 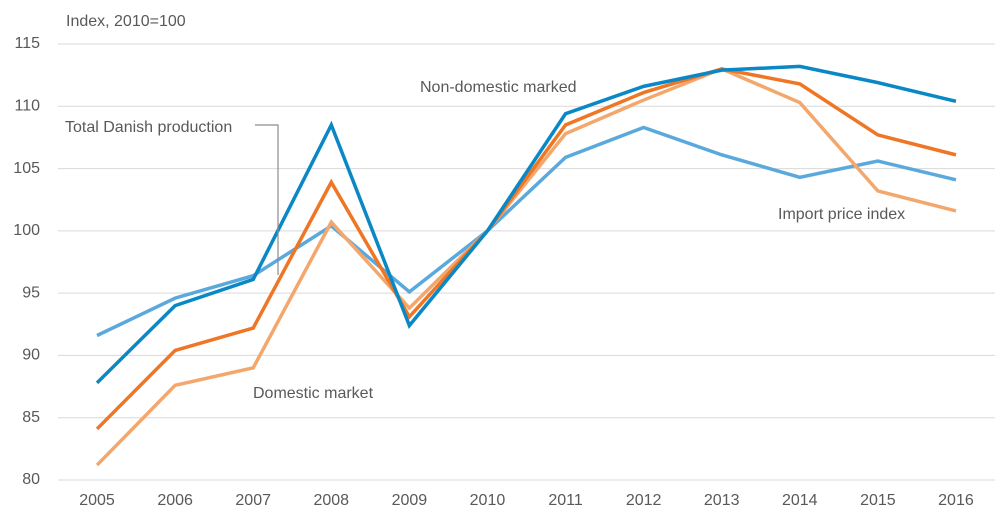 I want to click on y-tick-label: 95, so click(x=31, y=292).